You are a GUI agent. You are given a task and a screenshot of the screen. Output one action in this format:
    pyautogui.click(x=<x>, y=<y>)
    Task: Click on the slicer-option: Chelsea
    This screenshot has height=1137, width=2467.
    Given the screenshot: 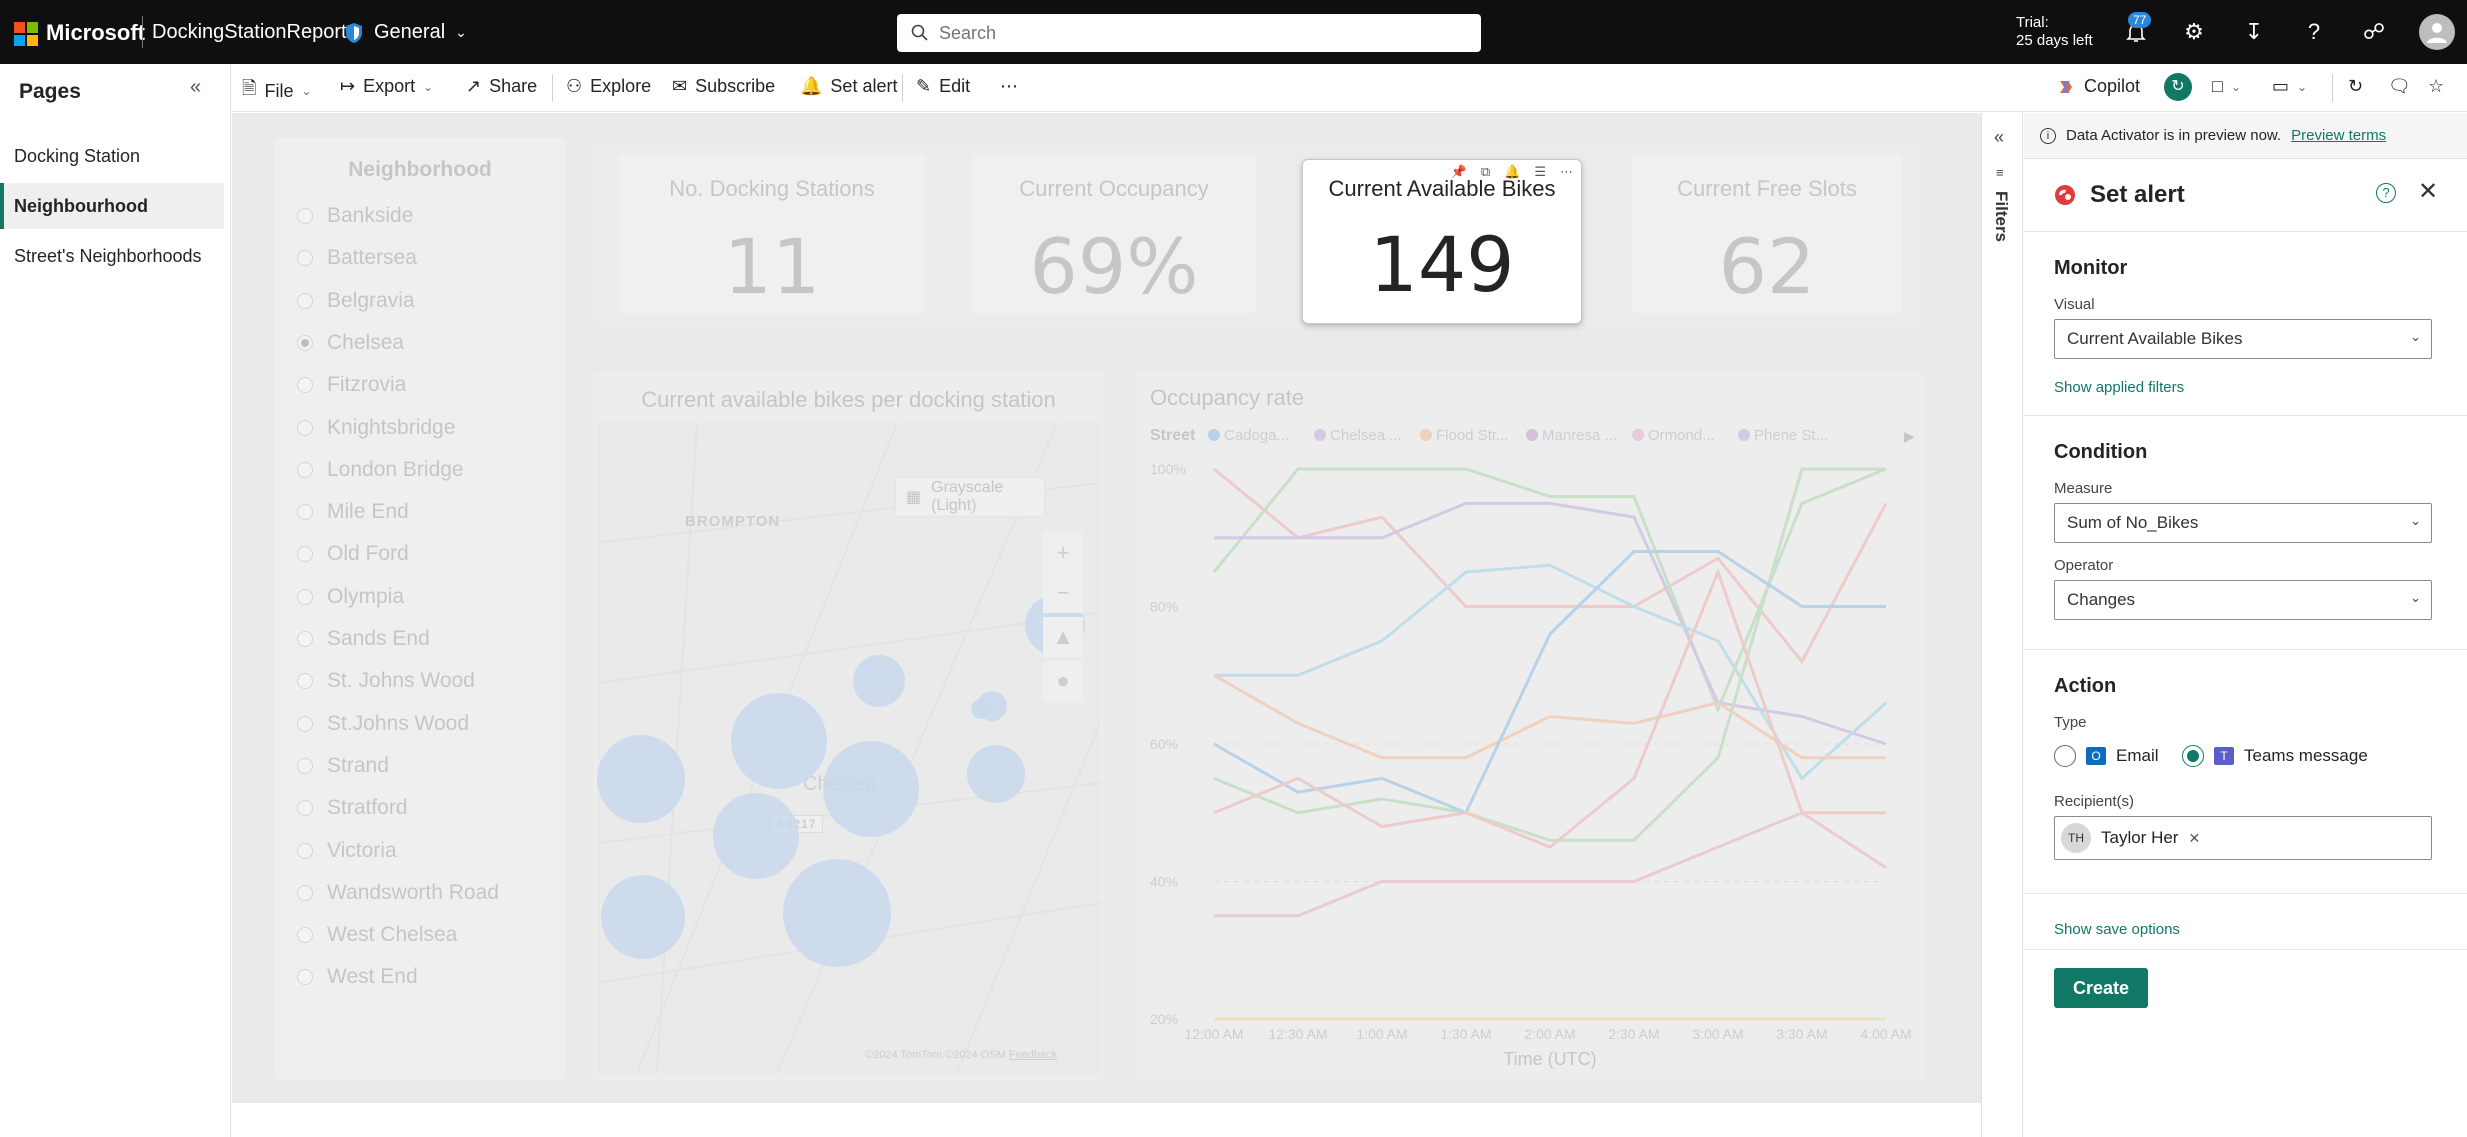 What is the action you would take?
    pyautogui.click(x=350, y=343)
    